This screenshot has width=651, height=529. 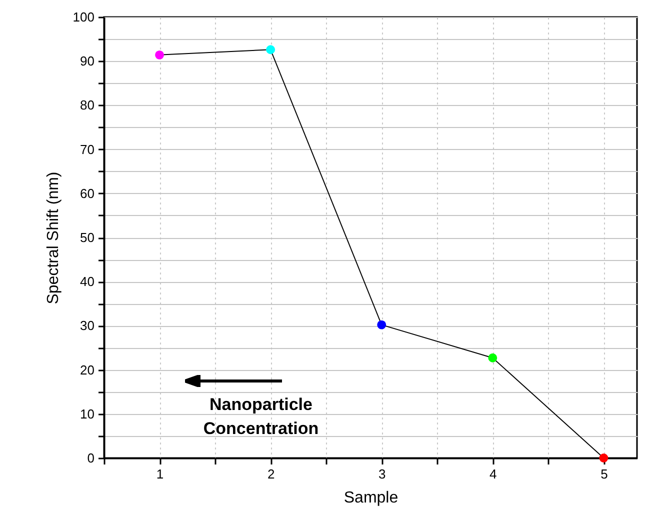 I want to click on y-tick-label: 10, so click(x=87, y=414).